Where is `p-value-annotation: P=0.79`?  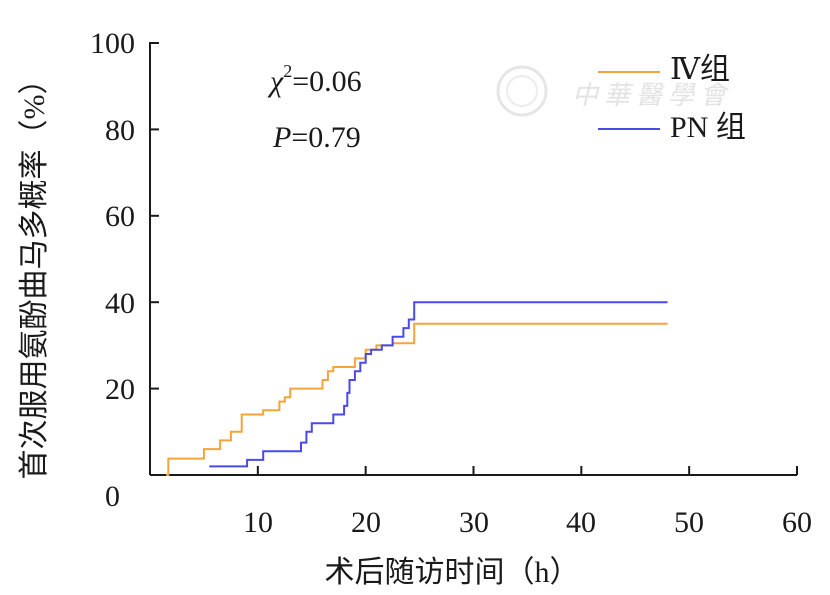 p-value-annotation: P=0.79 is located at coordinates (316, 137).